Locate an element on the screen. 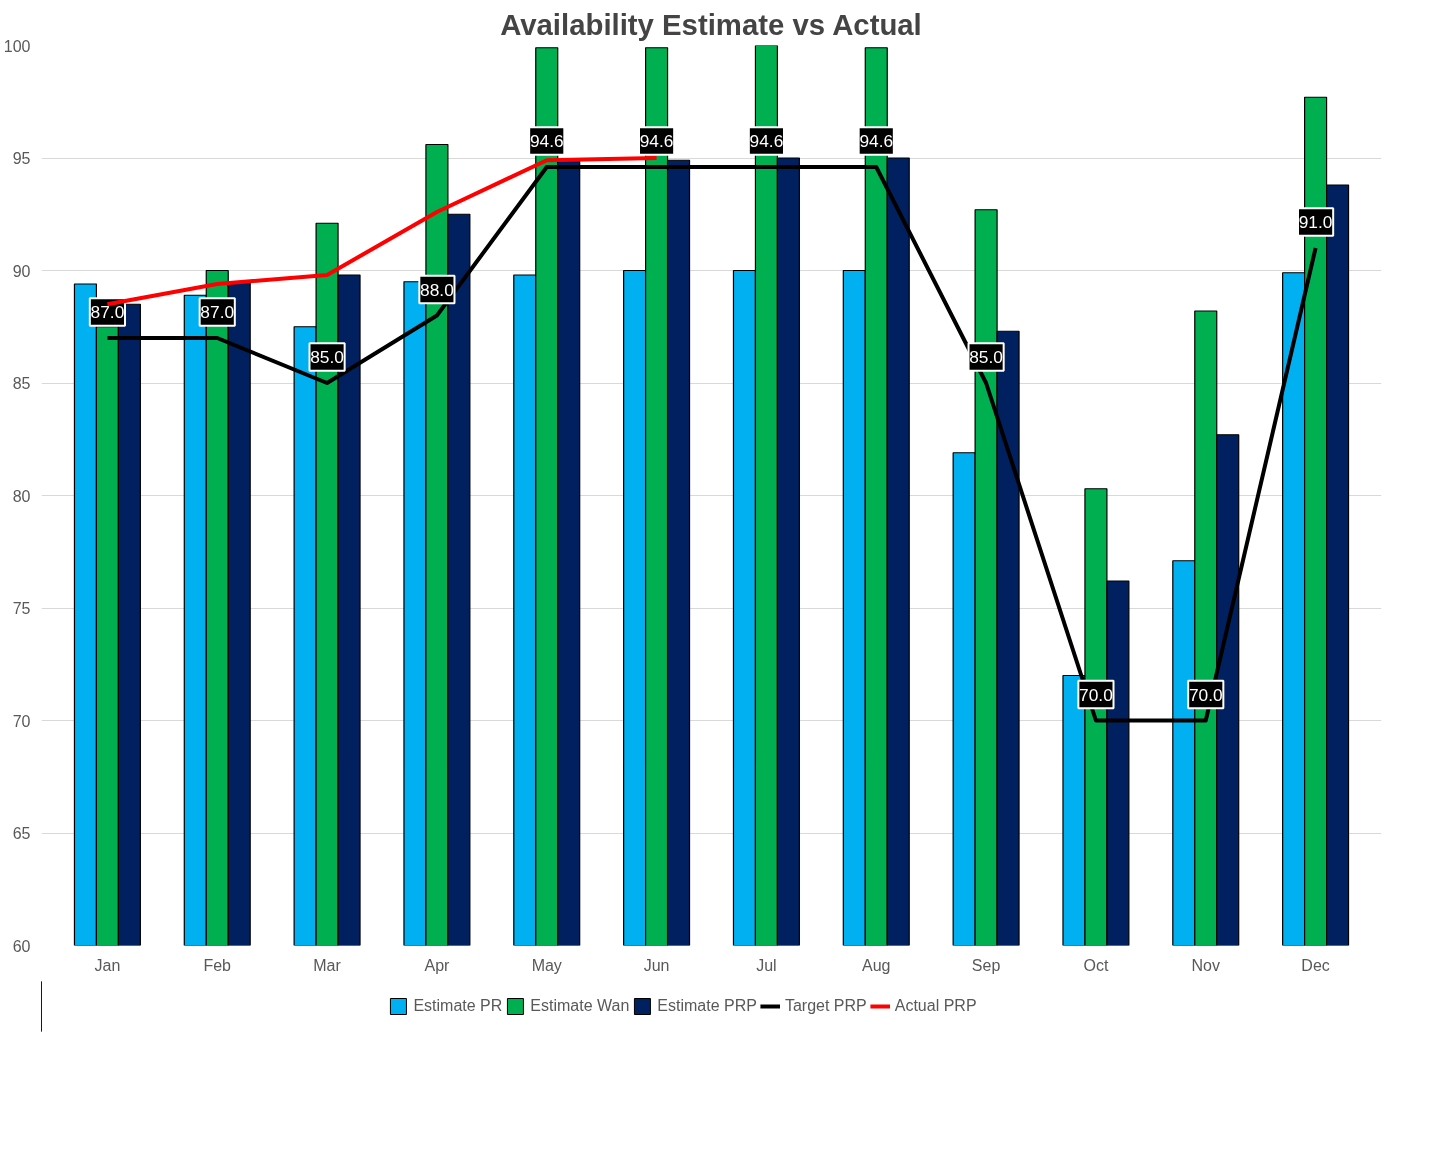 The image size is (1454, 1171). legend-label: Actual PRP is located at coordinates (935, 1006).